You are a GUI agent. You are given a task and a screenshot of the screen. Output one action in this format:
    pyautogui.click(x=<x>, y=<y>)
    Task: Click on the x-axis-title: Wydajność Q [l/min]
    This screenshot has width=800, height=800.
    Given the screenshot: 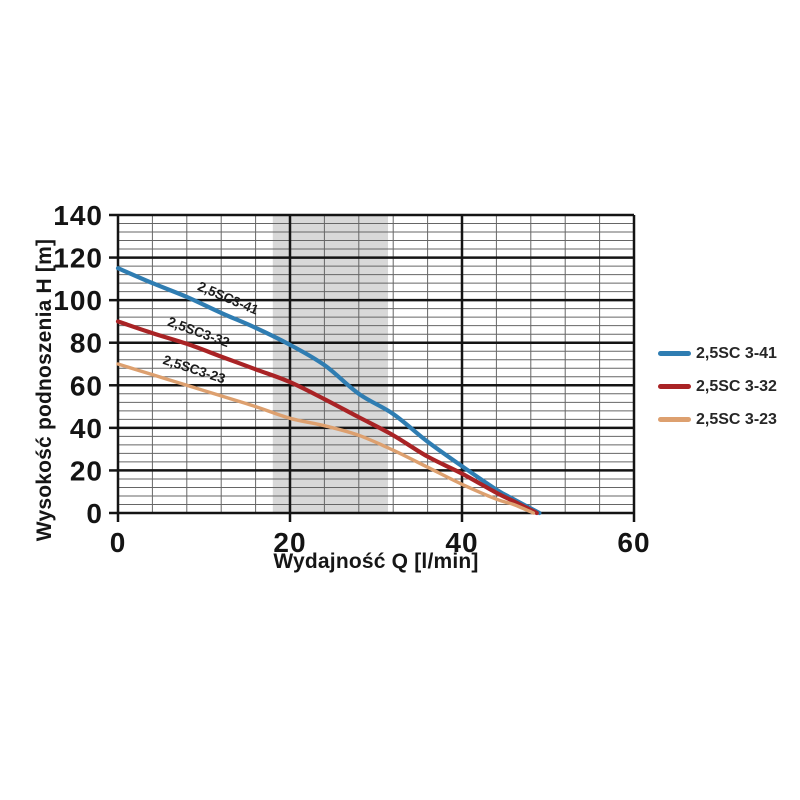 What is the action you would take?
    pyautogui.click(x=376, y=561)
    